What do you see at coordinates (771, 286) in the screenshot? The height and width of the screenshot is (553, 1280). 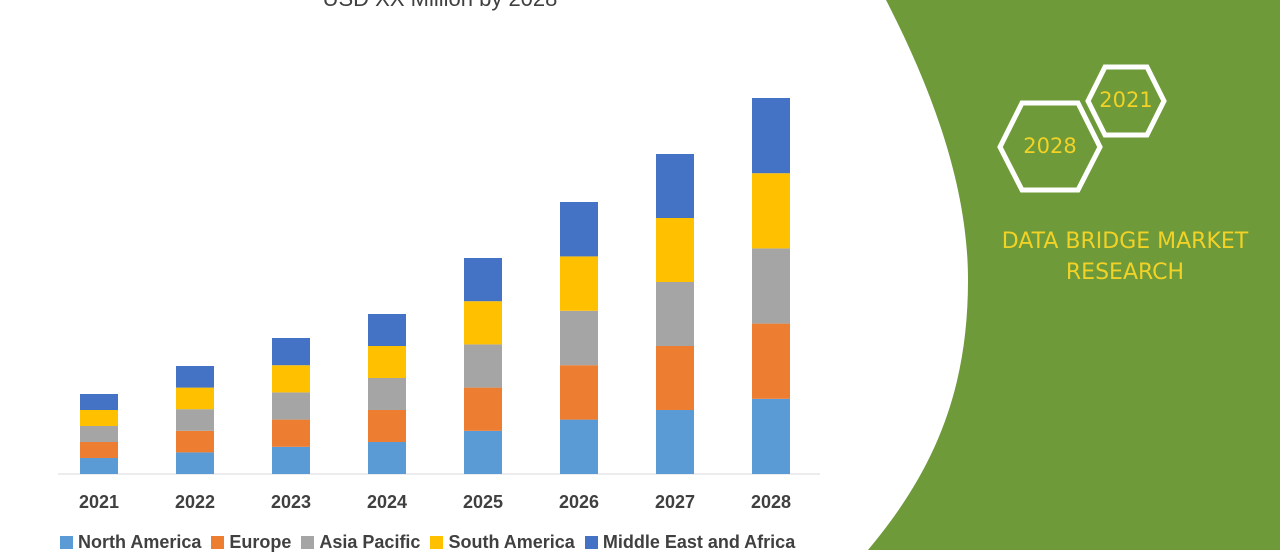 I see `bar-2028-asia-pacific` at bounding box center [771, 286].